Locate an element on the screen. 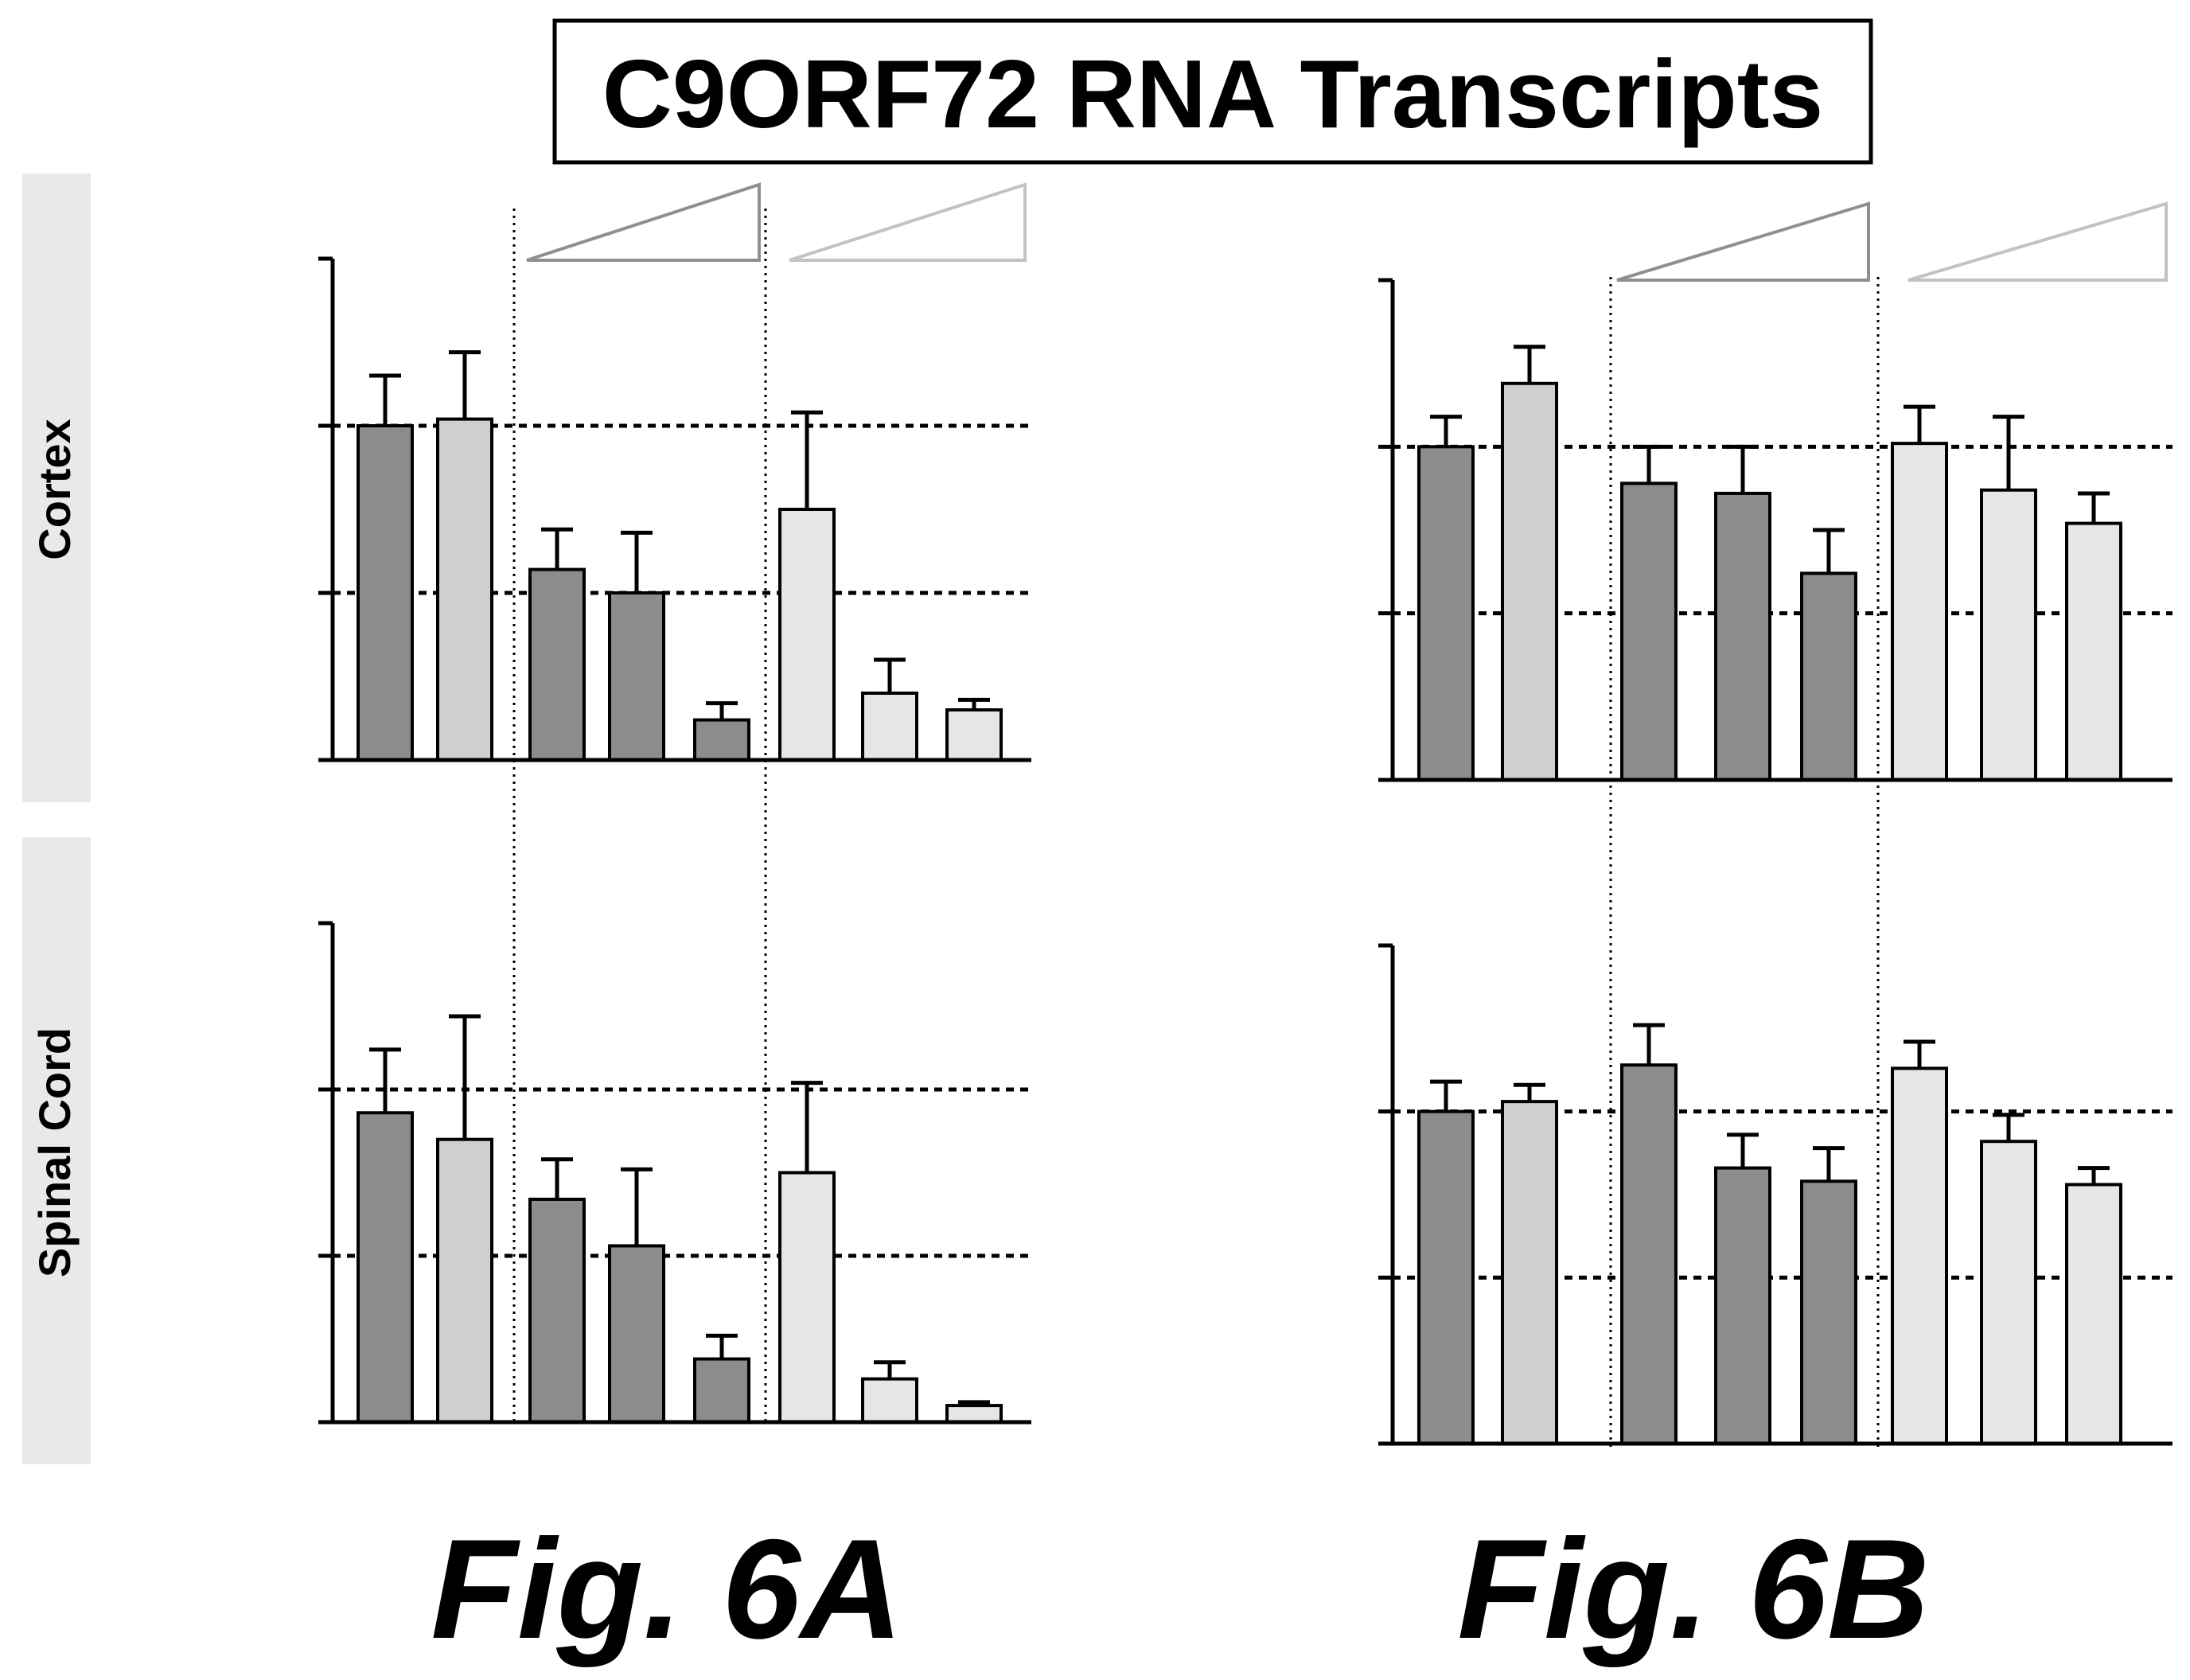  figure-title: C9ORF72 RNA Transcripts is located at coordinates (1212, 94).